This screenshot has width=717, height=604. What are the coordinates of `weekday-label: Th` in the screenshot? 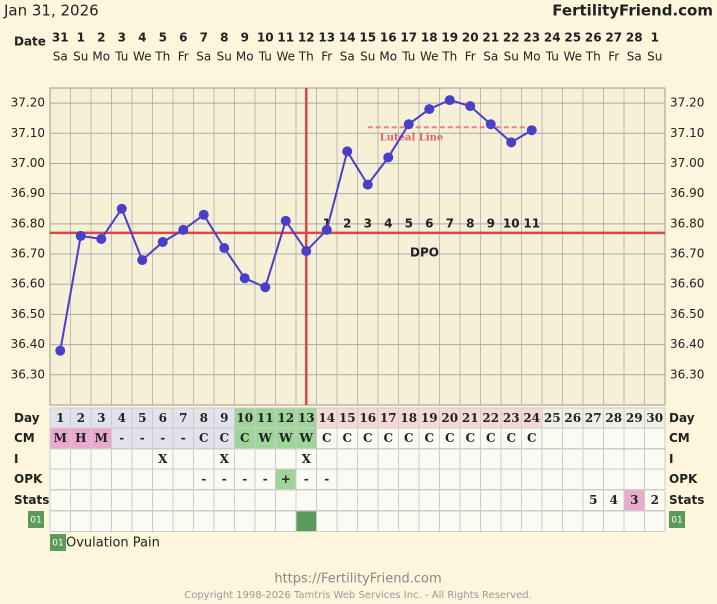 It's located at (162, 57).